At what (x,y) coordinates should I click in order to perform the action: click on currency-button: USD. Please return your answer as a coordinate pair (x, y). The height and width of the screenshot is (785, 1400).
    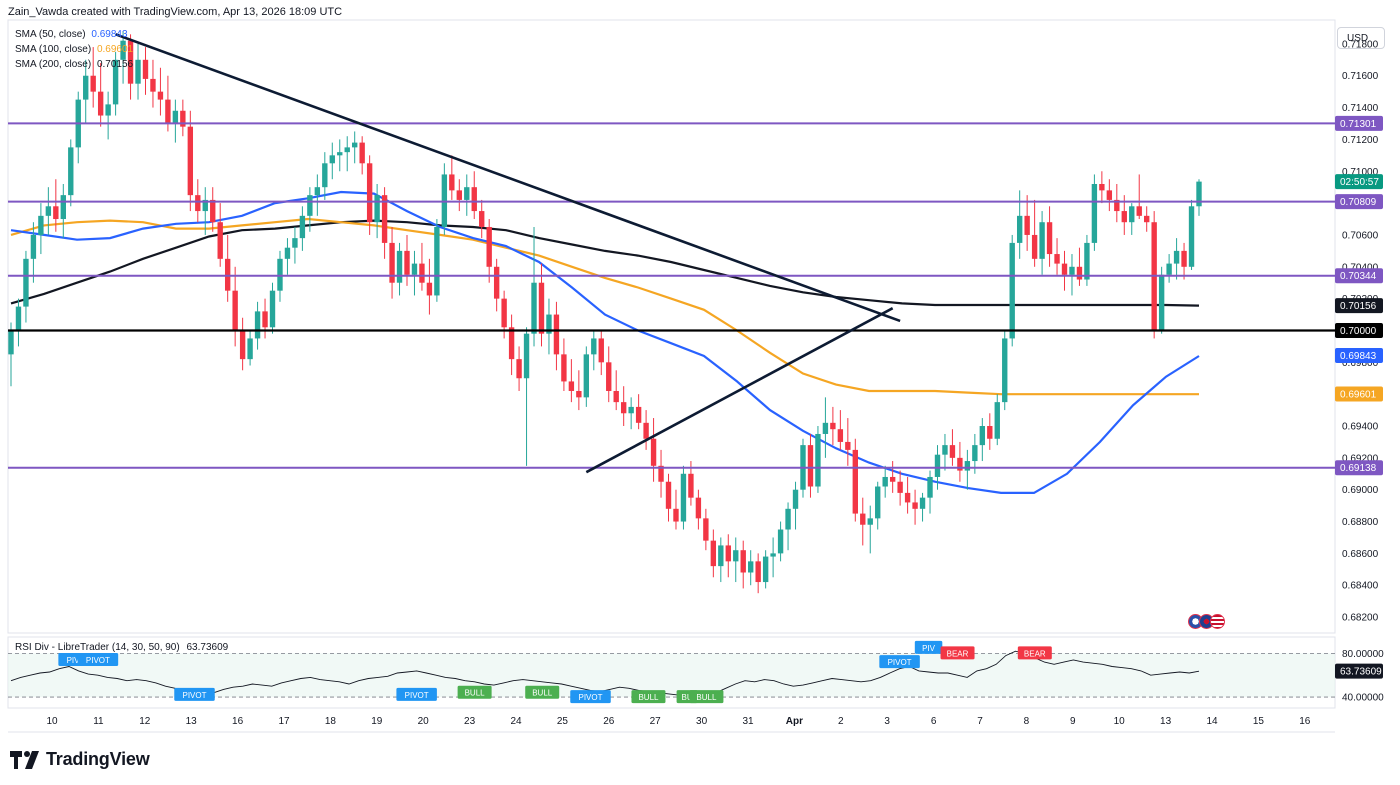
    Looking at the image, I should click on (1361, 38).